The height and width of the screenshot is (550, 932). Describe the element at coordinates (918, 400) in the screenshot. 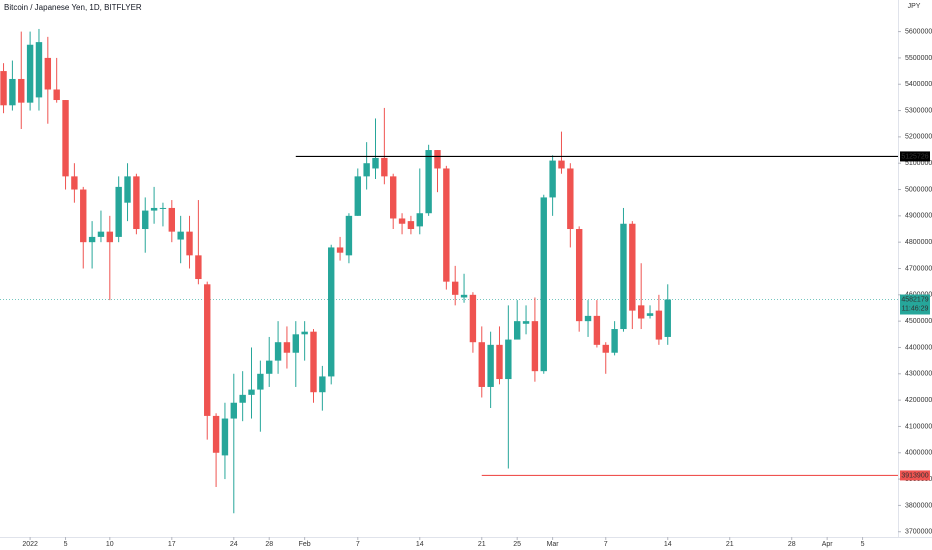

I see `y-tick-label: 4200000` at that location.